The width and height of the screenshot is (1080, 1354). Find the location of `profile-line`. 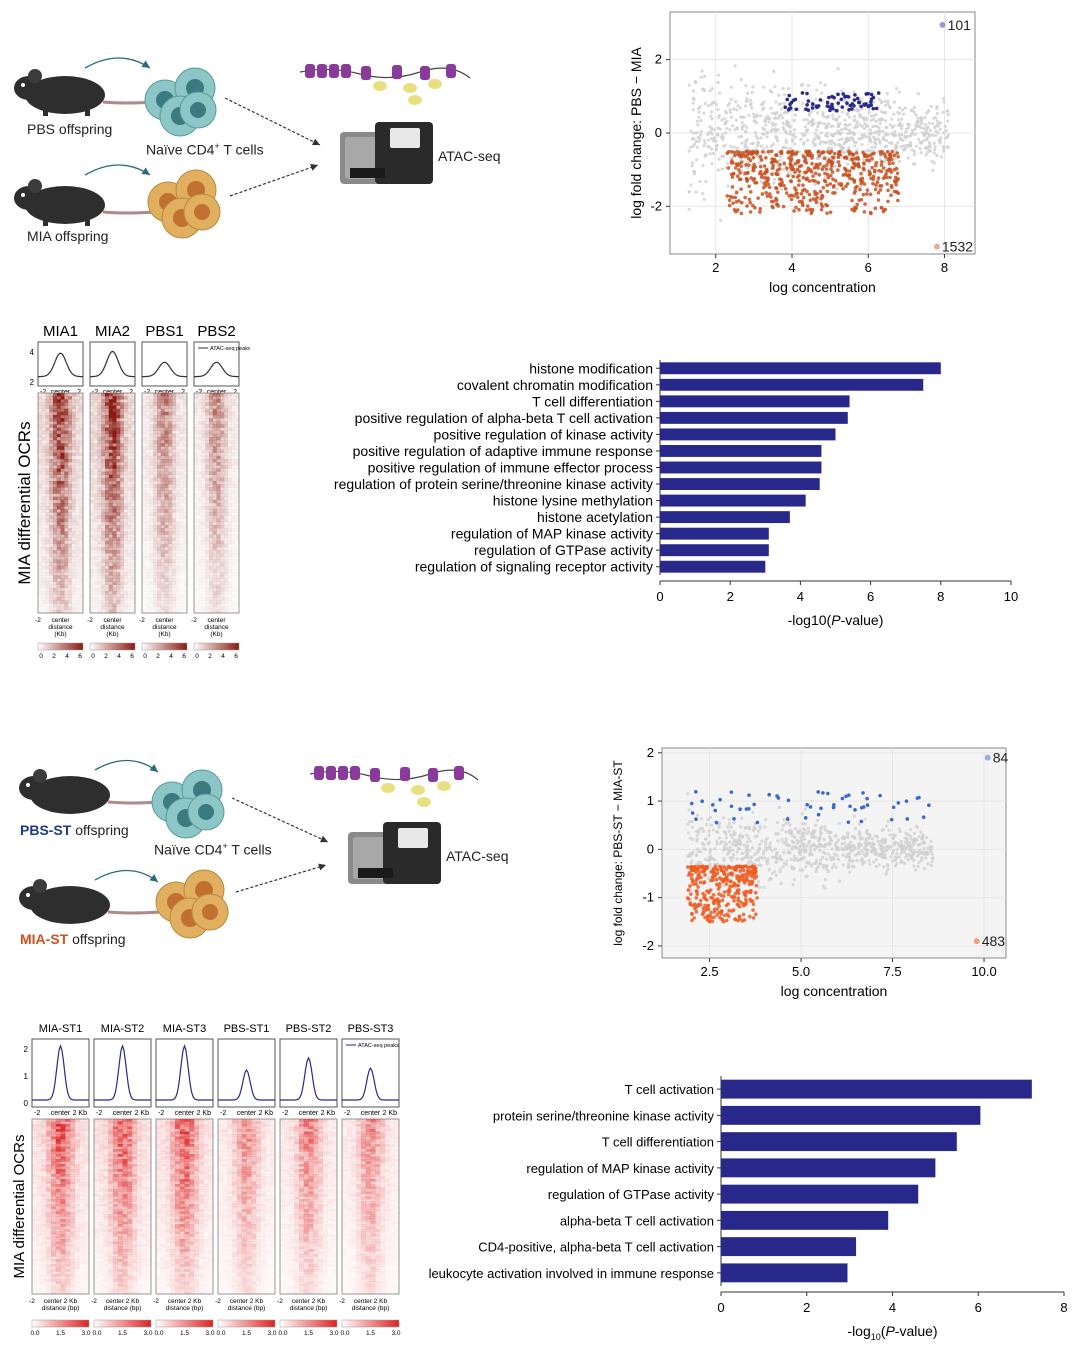

profile-line is located at coordinates (216, 369).